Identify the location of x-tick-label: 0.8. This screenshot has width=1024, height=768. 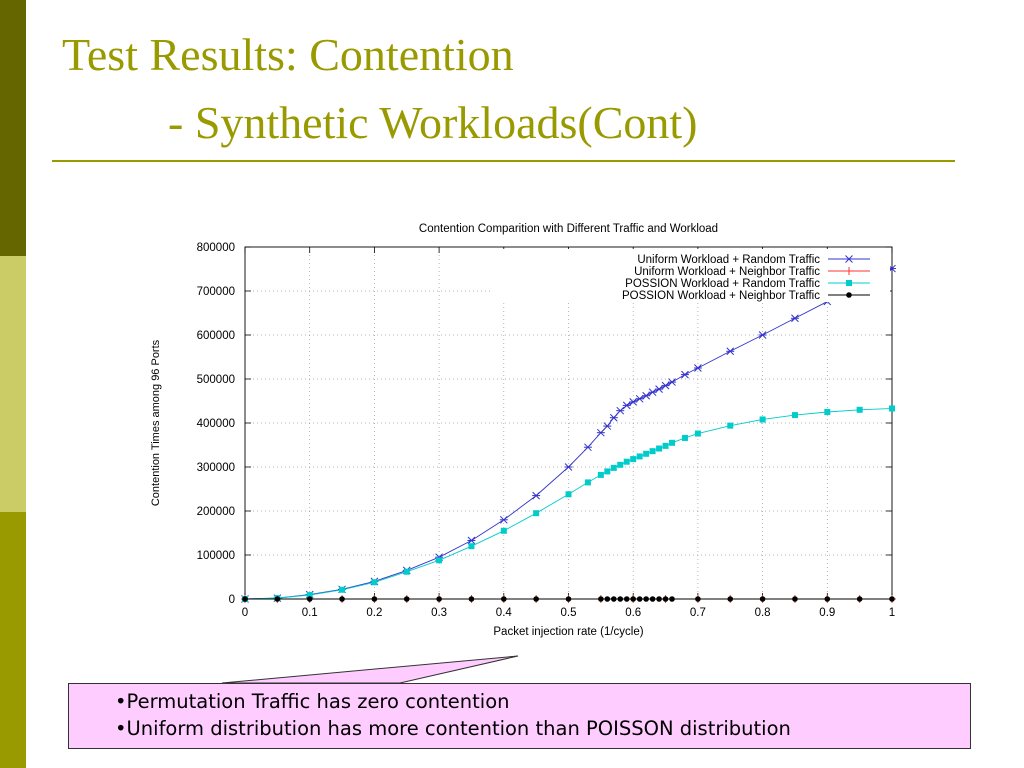
(763, 613).